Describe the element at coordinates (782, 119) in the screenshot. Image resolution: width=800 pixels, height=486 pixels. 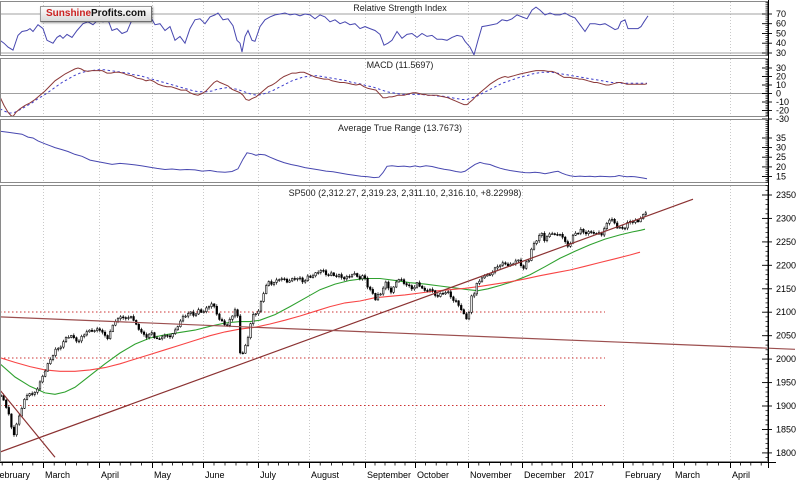
I see `y-tick-label: -30` at that location.